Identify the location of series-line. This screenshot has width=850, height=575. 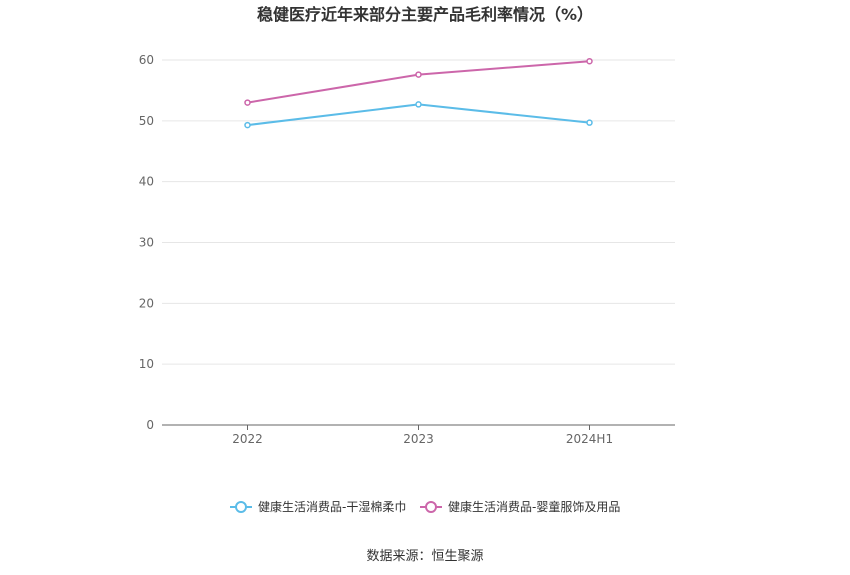
(418, 82).